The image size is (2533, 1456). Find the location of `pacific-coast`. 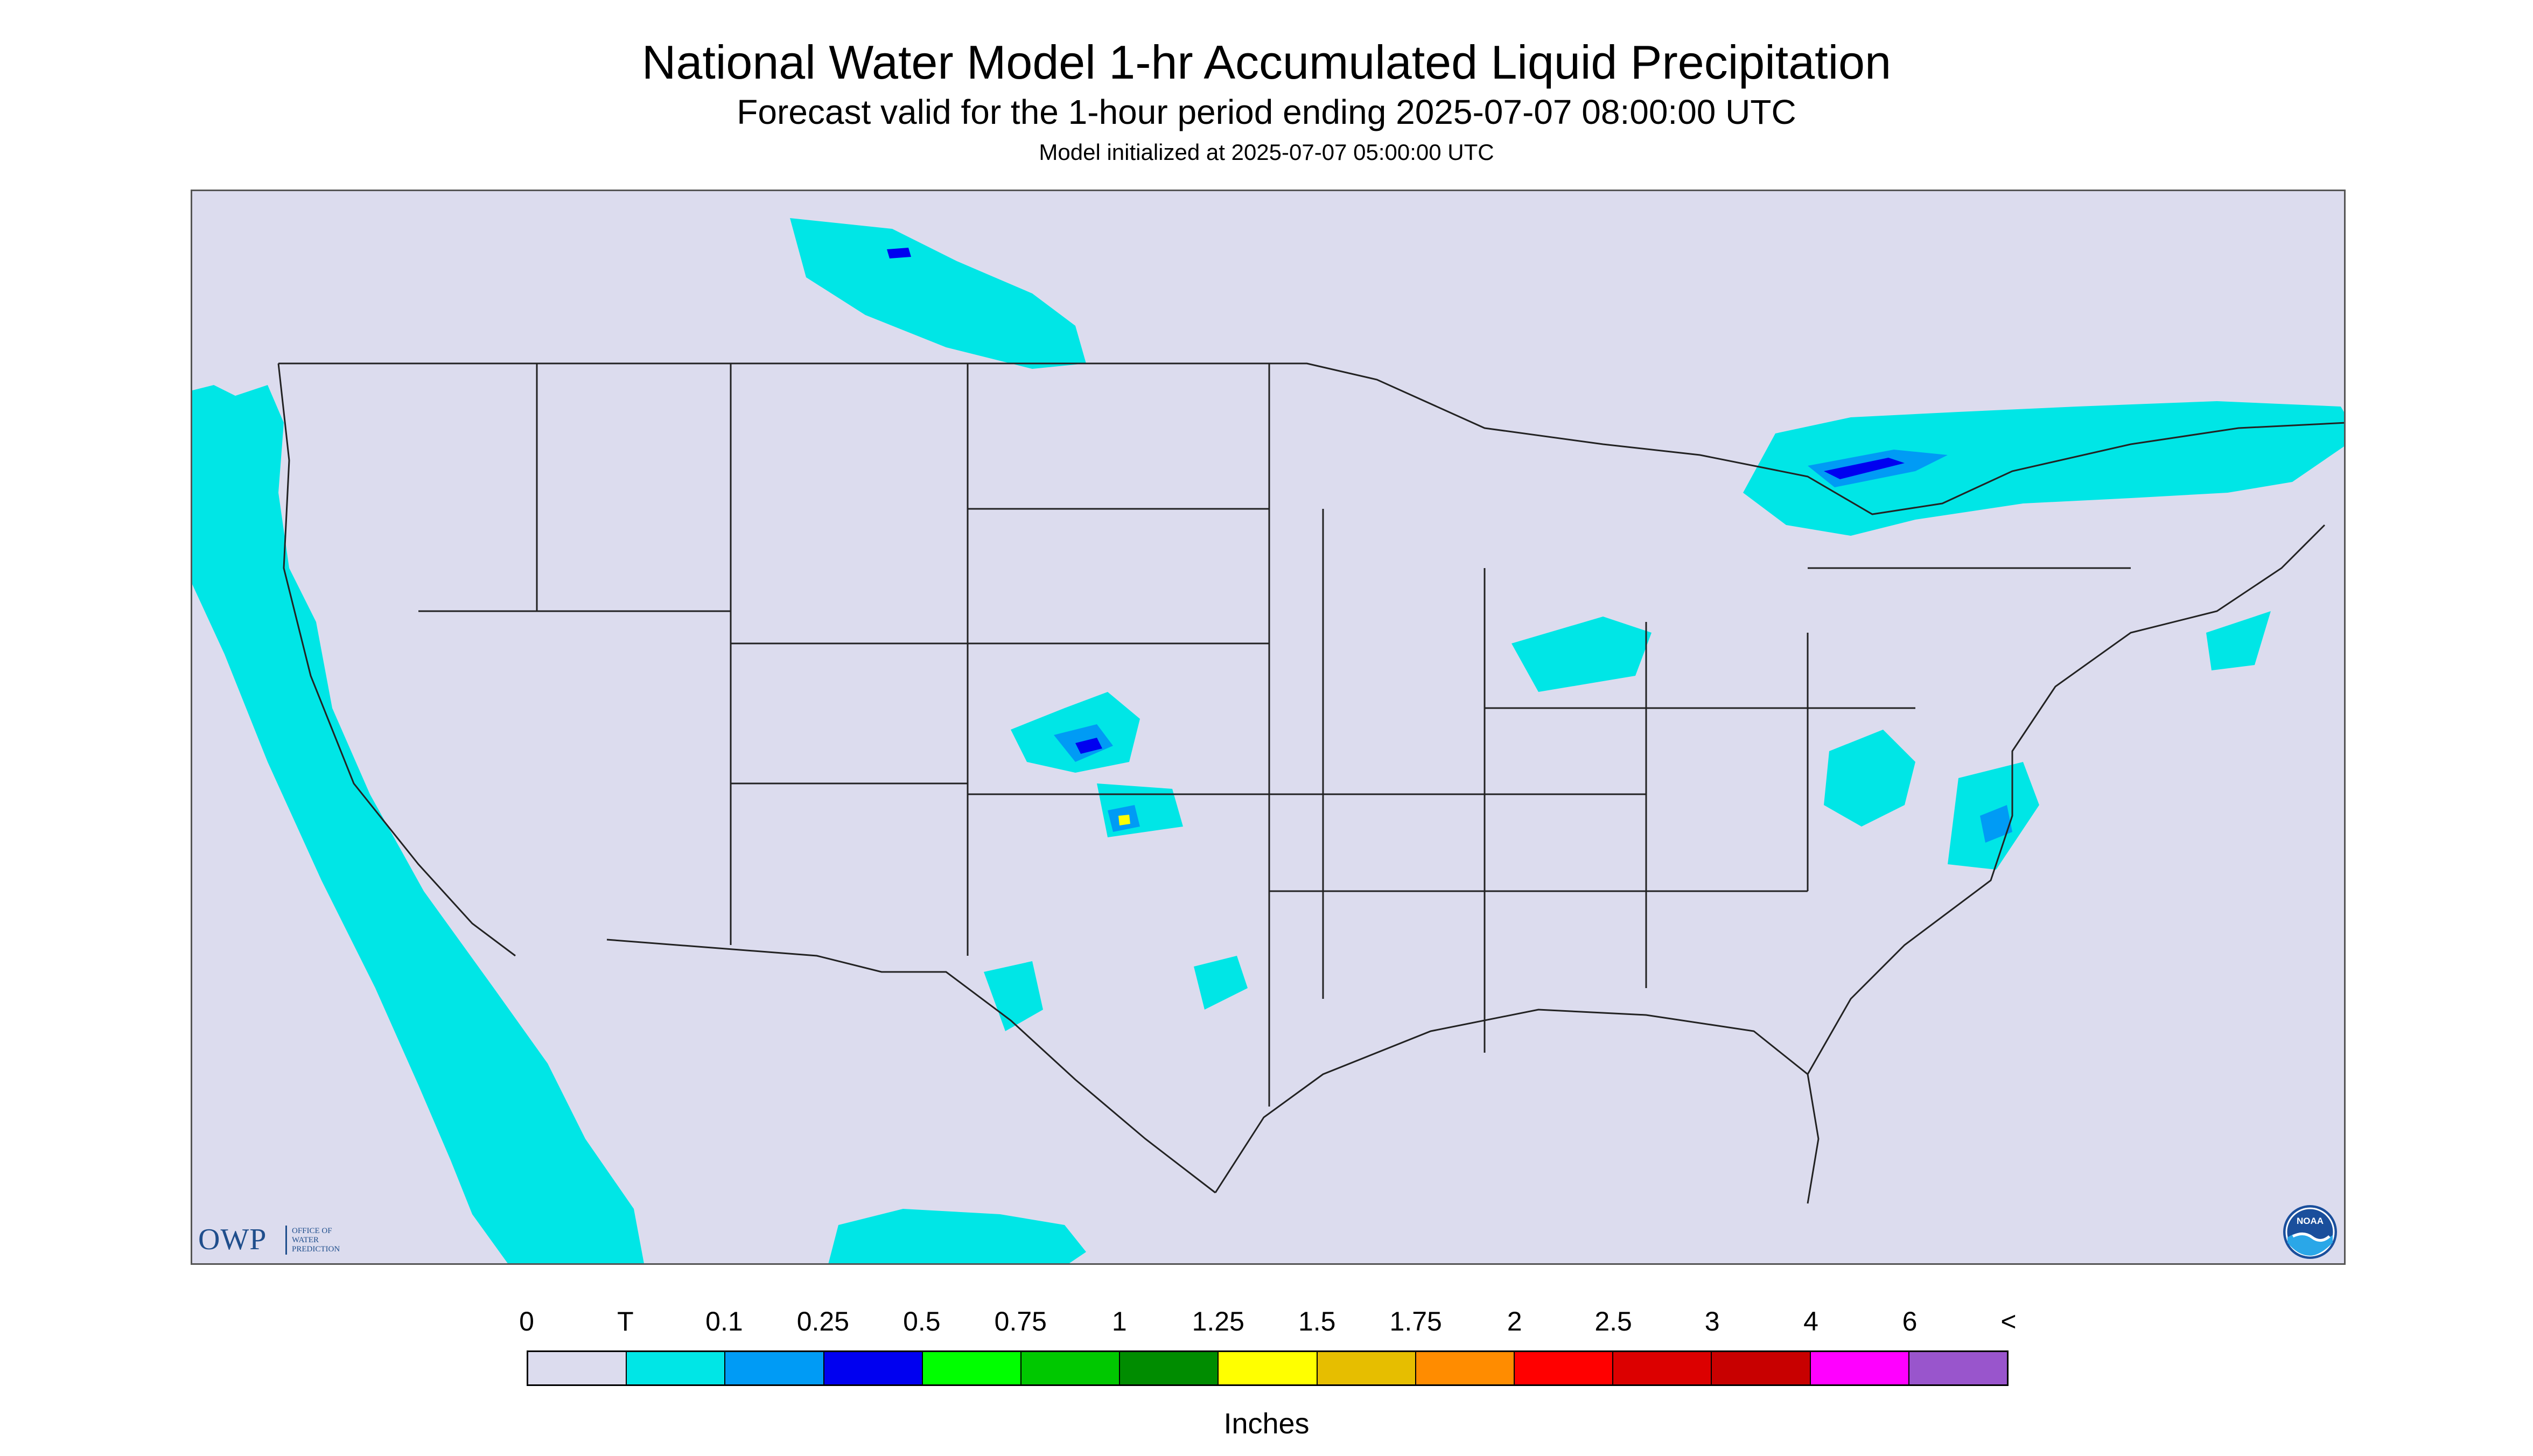

pacific-coast is located at coordinates (396, 660).